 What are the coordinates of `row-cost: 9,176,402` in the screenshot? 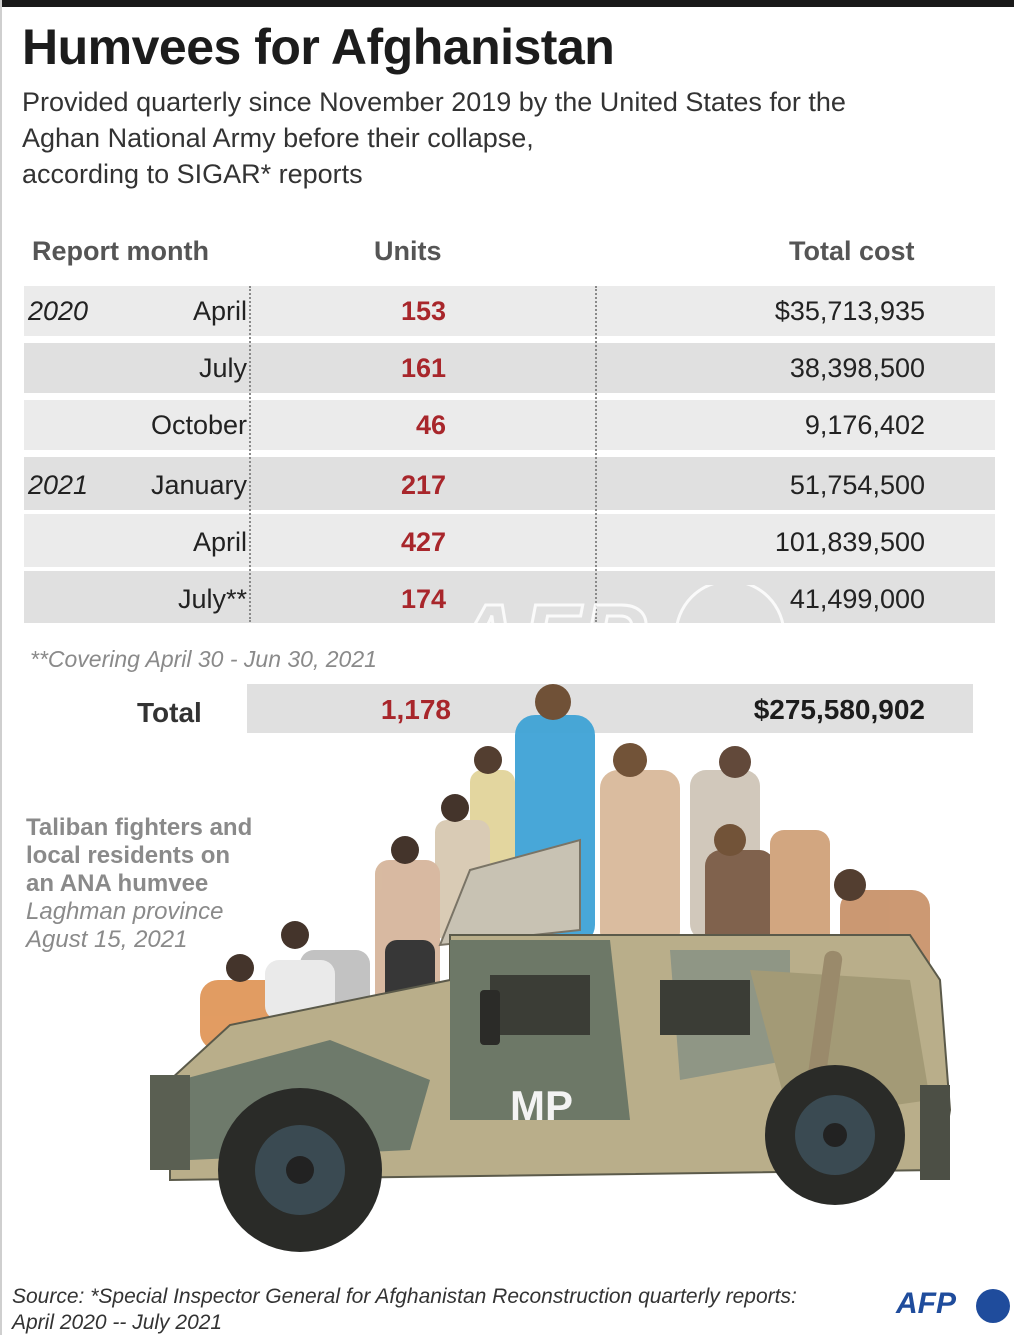 It's located at (864, 425).